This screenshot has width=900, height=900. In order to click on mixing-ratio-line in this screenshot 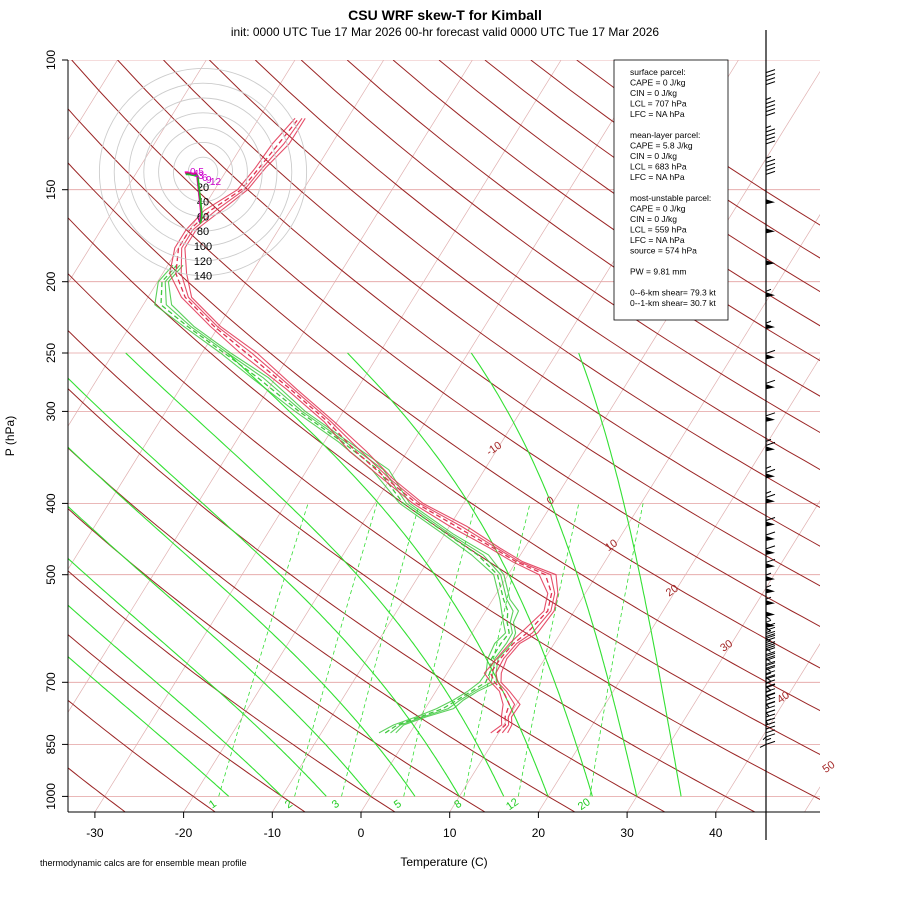, I will do `click(616, 650)`.